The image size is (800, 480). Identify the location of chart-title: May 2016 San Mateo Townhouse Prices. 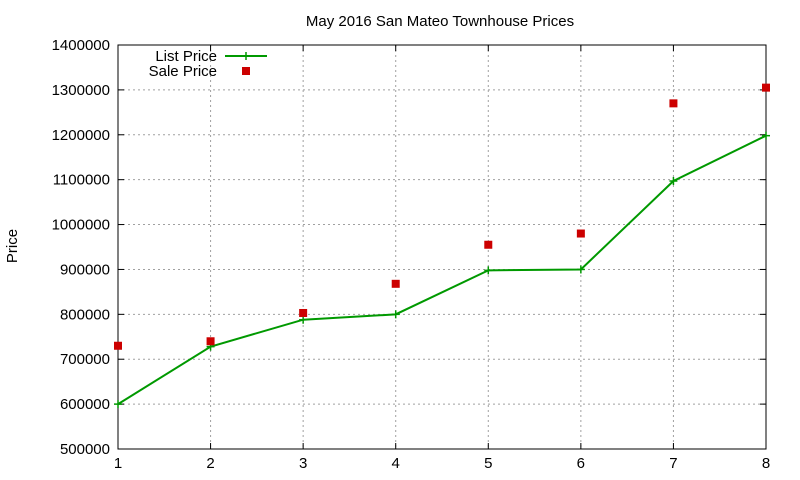
(440, 21).